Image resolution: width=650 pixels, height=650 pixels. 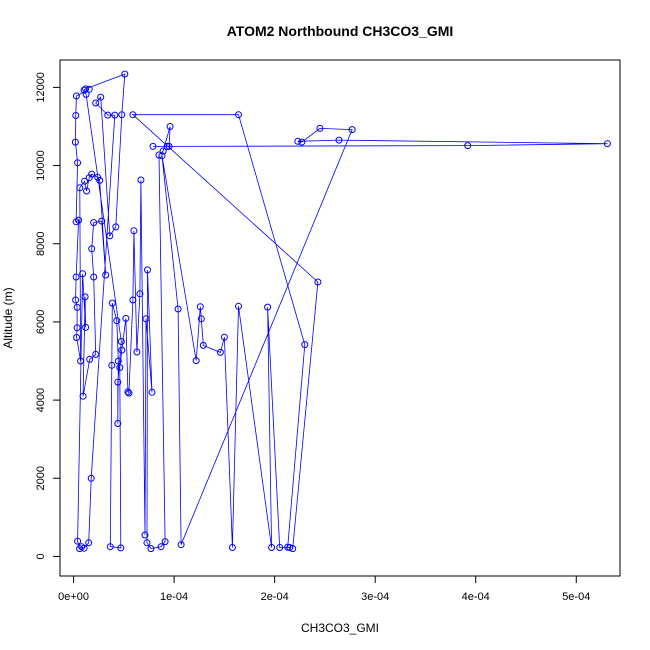 I want to click on y-tick-label: 0, so click(x=41, y=556).